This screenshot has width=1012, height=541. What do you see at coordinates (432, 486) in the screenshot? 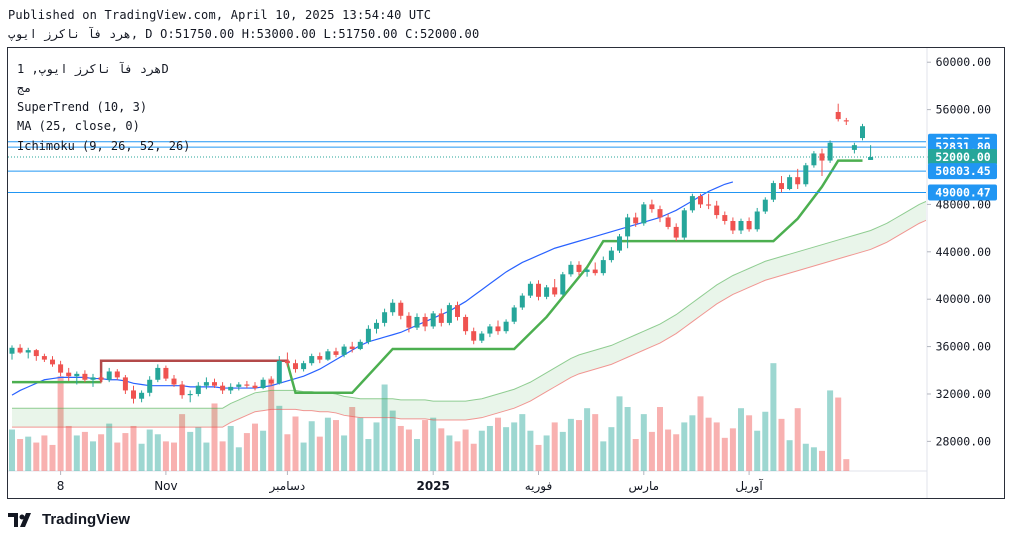
I see `x-tick-label: 2025` at bounding box center [432, 486].